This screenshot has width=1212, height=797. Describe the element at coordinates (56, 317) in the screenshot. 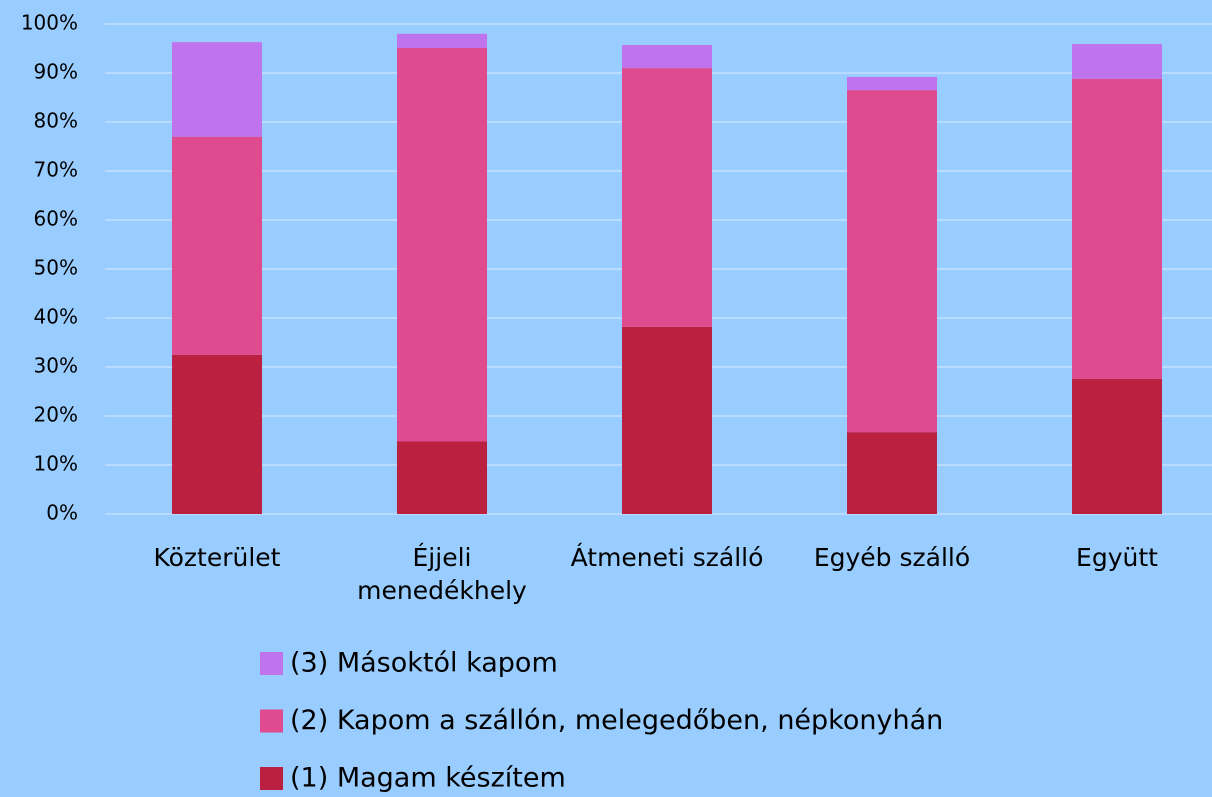

I see `y-tick-label: 40%` at that location.